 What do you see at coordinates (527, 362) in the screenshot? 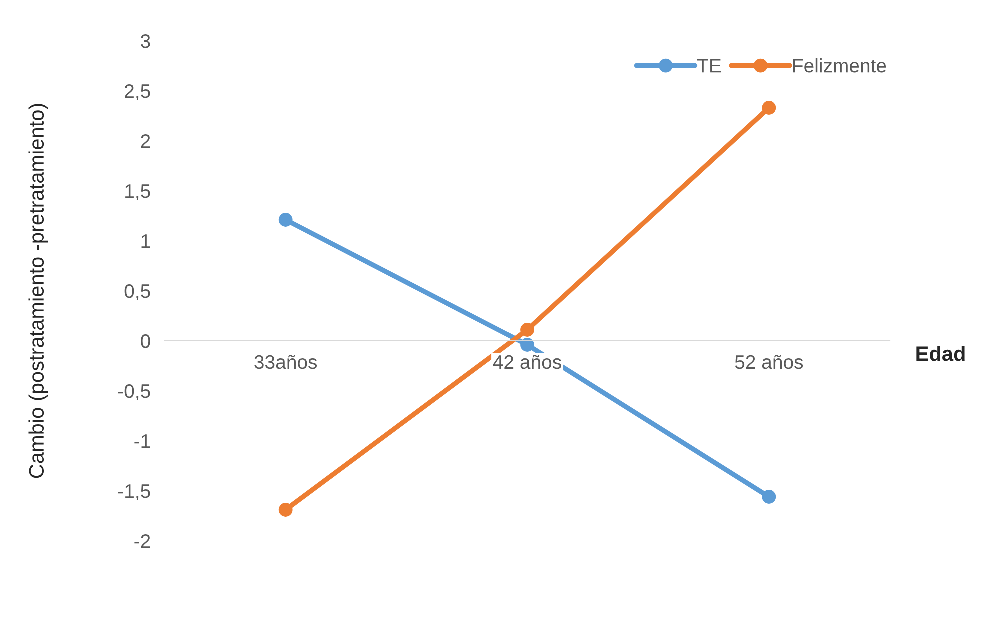
I see `x-tick-label: 42 años` at bounding box center [527, 362].